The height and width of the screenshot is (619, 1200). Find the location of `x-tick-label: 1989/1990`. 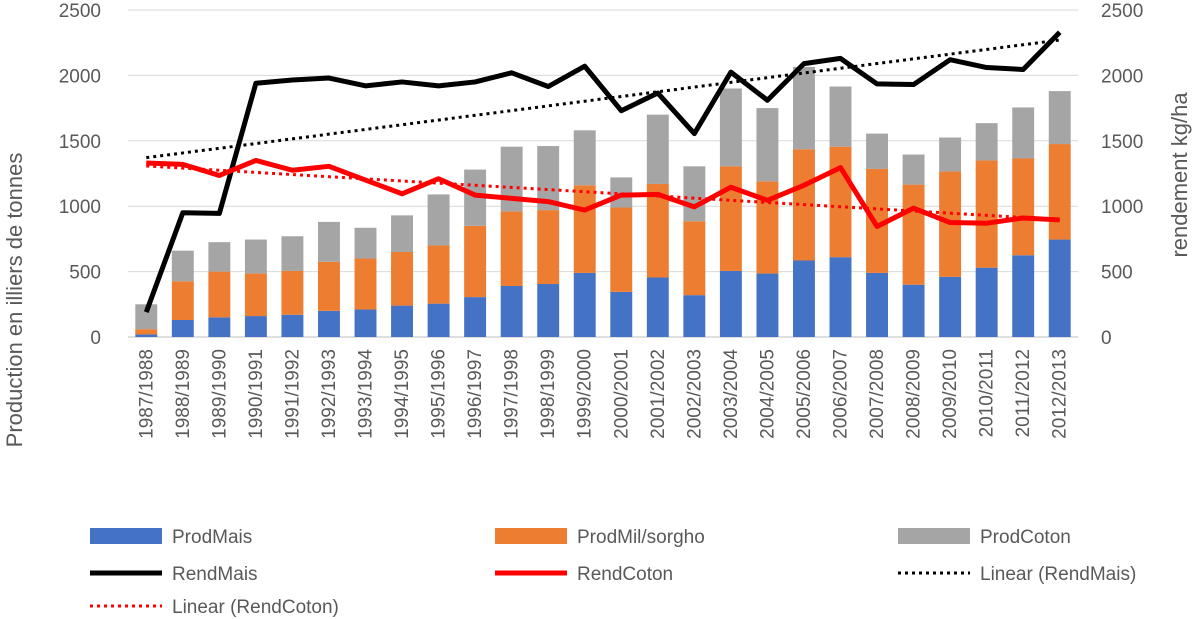

x-tick-label: 1989/1990 is located at coordinates (219, 394).